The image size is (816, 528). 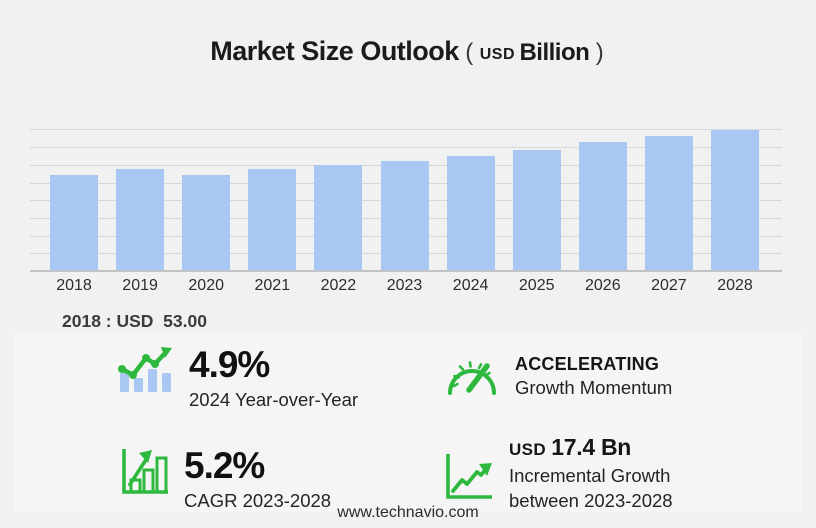 I want to click on bar-chart-trend-icon, so click(x=145, y=373).